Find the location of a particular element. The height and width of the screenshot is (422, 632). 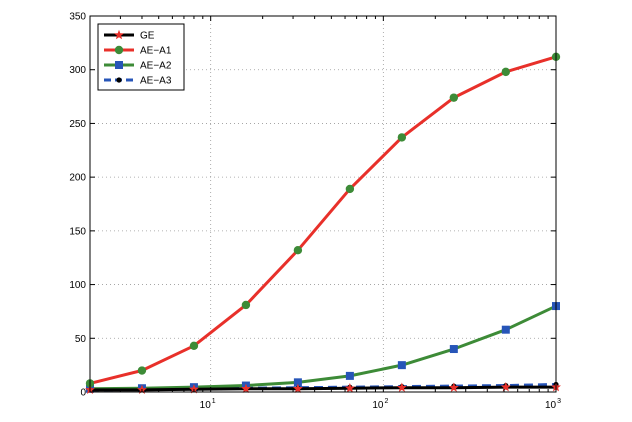

legend-entry: AE−A3 is located at coordinates (138, 81).